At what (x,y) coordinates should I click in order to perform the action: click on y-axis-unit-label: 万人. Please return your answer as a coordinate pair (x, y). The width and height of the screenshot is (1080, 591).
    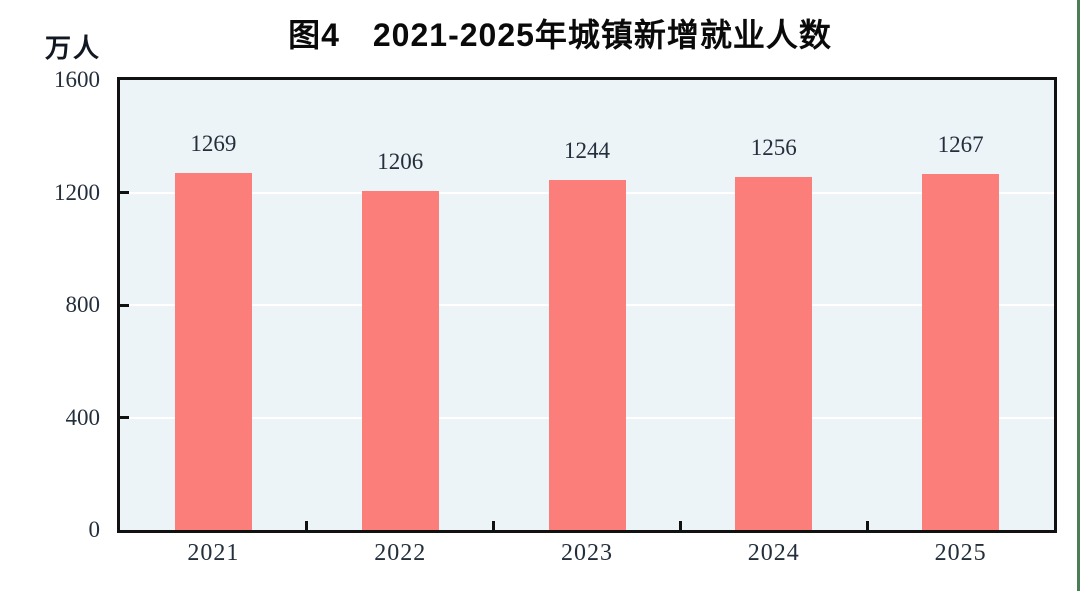
    Looking at the image, I should click on (73, 48).